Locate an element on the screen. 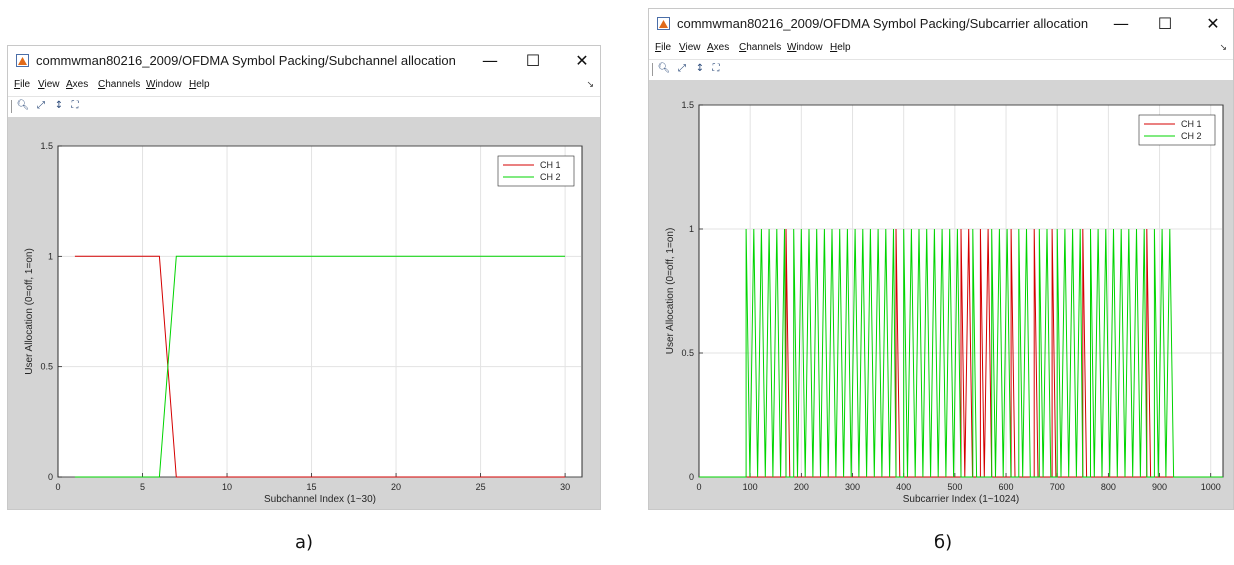 This screenshot has height=565, width=1234. x-tick-label: 25 is located at coordinates (481, 487).